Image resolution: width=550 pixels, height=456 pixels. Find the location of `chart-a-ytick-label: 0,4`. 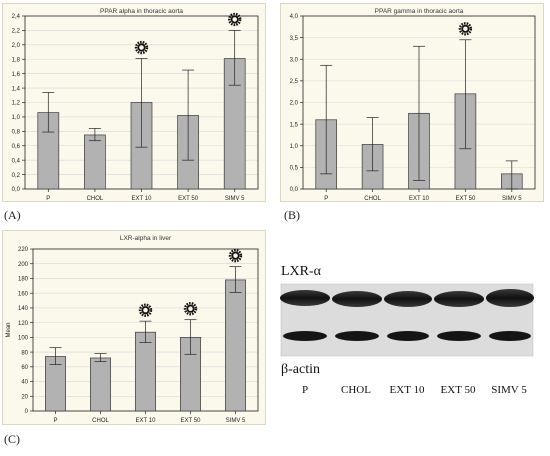

chart-a-ytick-label: 0,4 is located at coordinates (16, 161).